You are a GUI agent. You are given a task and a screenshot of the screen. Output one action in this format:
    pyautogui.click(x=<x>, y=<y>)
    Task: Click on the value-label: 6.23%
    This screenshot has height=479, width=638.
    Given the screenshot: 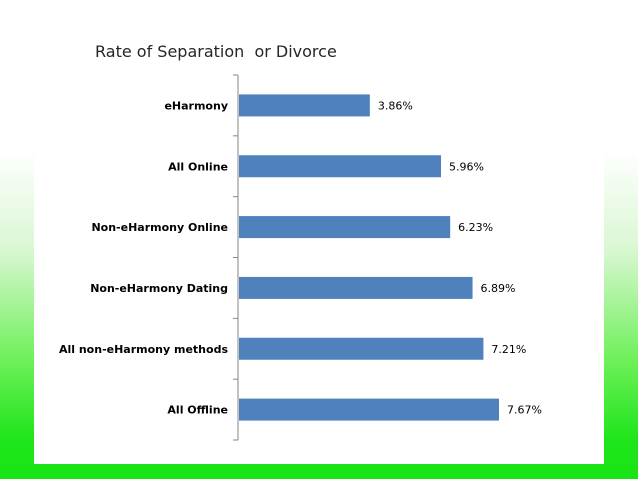 What is the action you would take?
    pyautogui.click(x=475, y=227)
    